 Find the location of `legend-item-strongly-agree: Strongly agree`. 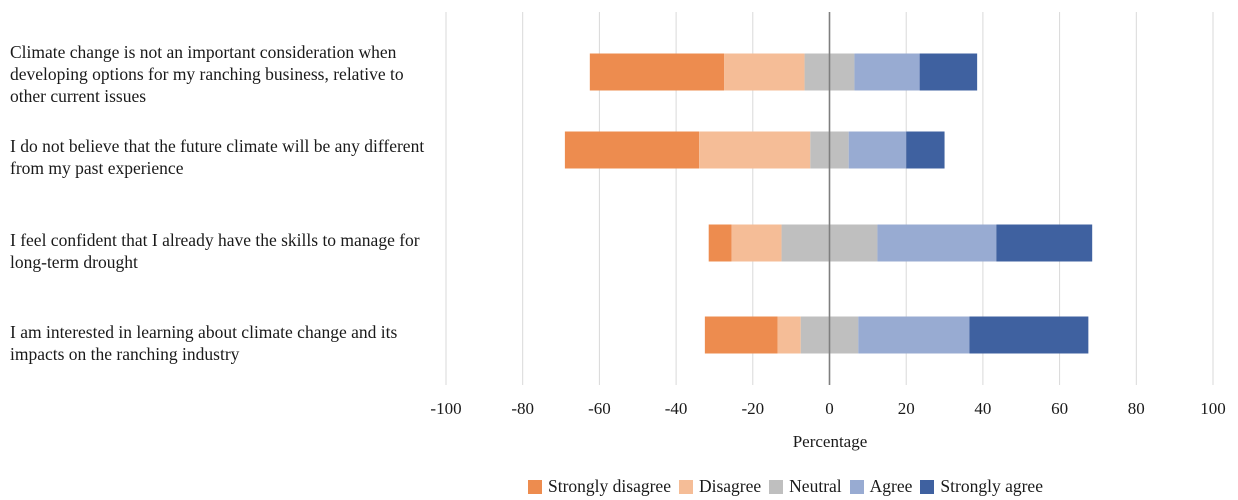

legend-item-strongly-agree: Strongly agree is located at coordinates (981, 486).